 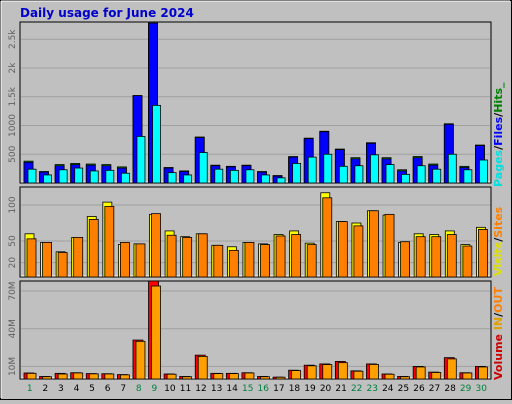 What do you see at coordinates (356, 389) in the screenshot?
I see `xtick-label-day-22: 22` at bounding box center [356, 389].